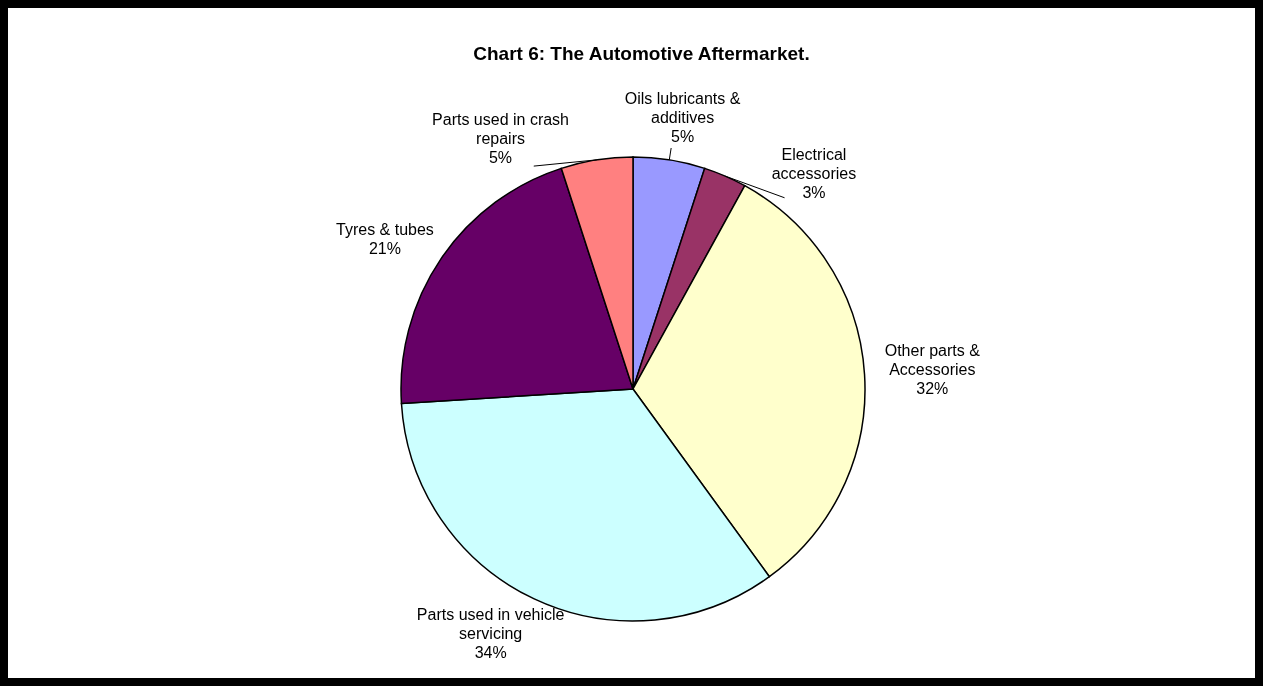 This screenshot has width=1263, height=686. I want to click on slice-label: Other parts & Accessories, so click(932, 360).